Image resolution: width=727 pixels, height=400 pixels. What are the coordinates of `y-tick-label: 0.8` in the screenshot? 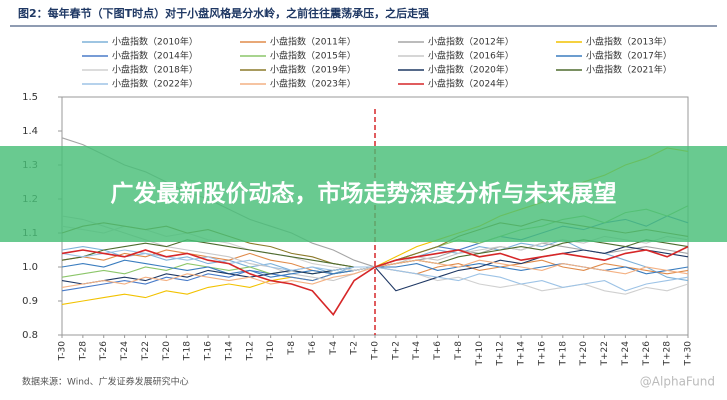 It's located at (30, 335).